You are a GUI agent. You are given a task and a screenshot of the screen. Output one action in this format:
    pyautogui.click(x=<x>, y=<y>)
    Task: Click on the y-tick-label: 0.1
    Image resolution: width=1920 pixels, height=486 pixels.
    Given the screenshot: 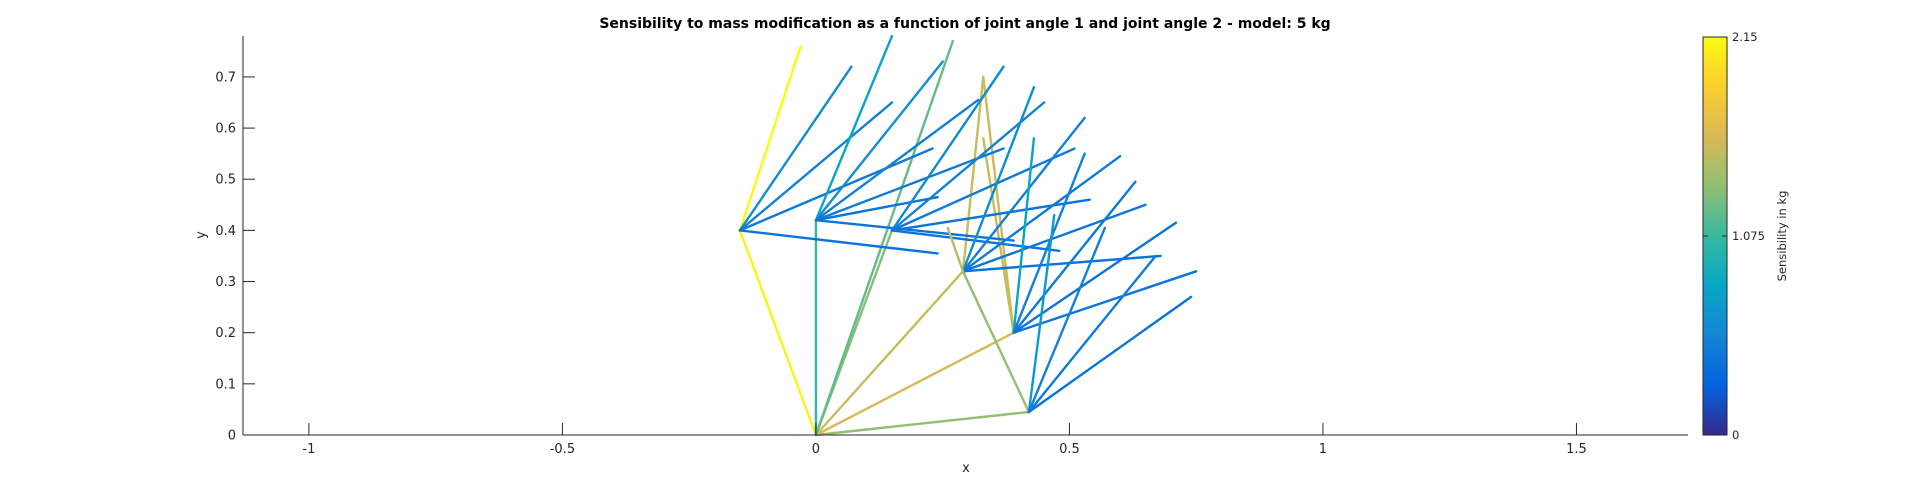 What is the action you would take?
    pyautogui.click(x=225, y=384)
    